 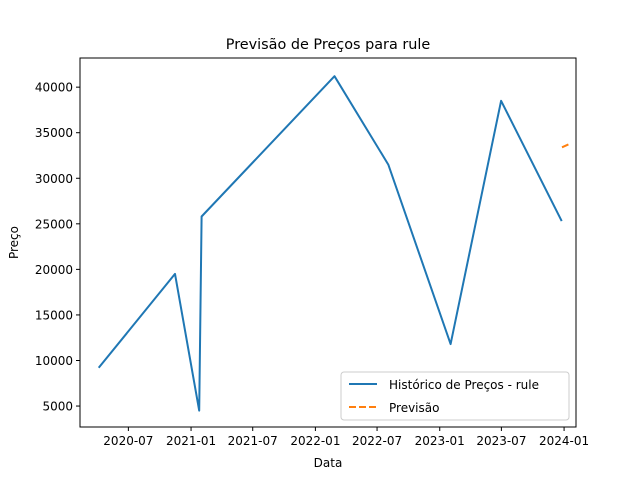 What do you see at coordinates (54, 270) in the screenshot?
I see `y-tick-label: 20000` at bounding box center [54, 270].